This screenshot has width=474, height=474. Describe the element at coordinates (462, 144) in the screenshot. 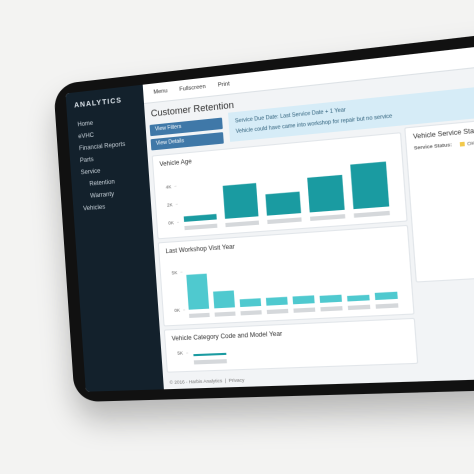

I see `legend-swatch` at that location.